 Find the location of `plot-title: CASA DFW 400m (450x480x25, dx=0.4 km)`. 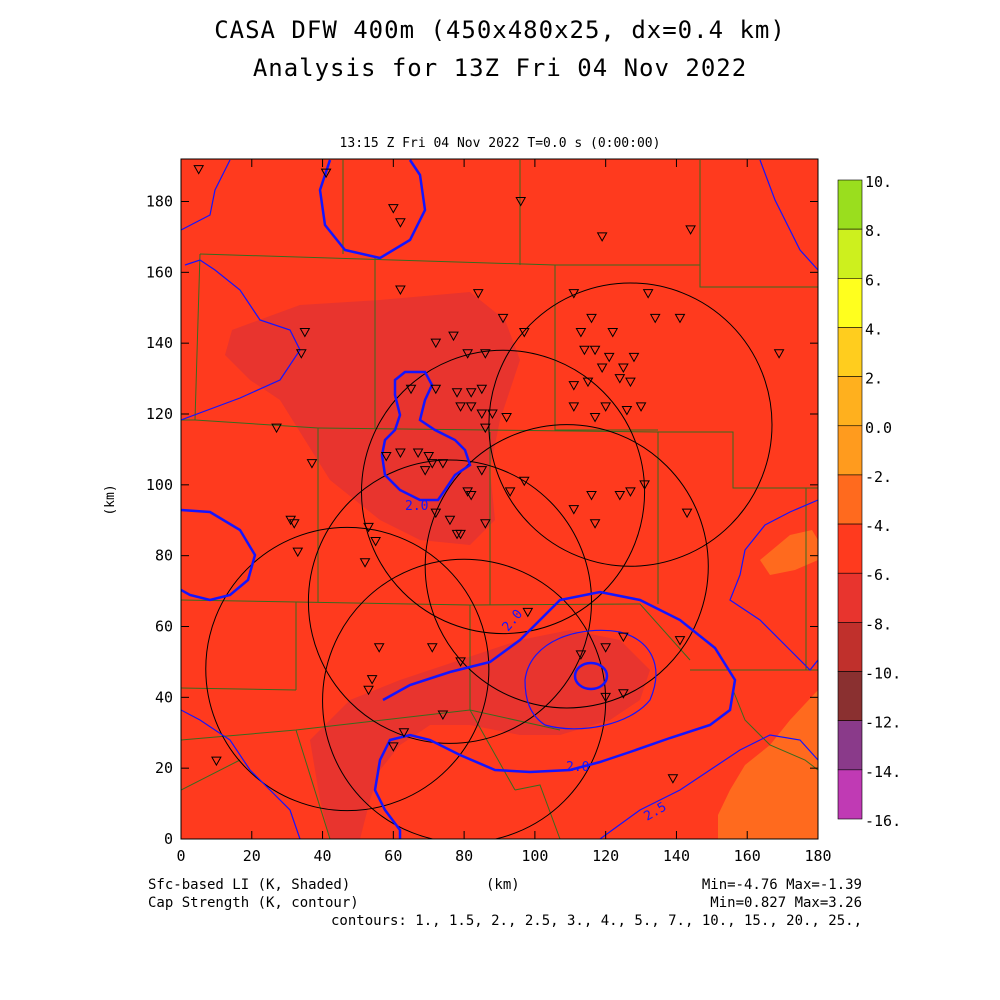

plot-title: CASA DFW 400m (450x480x25, dx=0.4 km) is located at coordinates (500, 30).